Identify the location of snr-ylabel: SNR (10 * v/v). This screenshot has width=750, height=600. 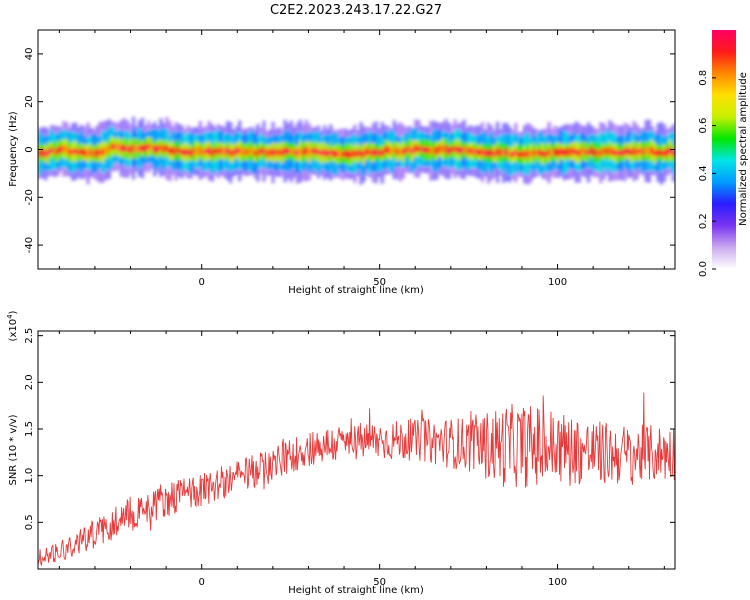
(13, 449).